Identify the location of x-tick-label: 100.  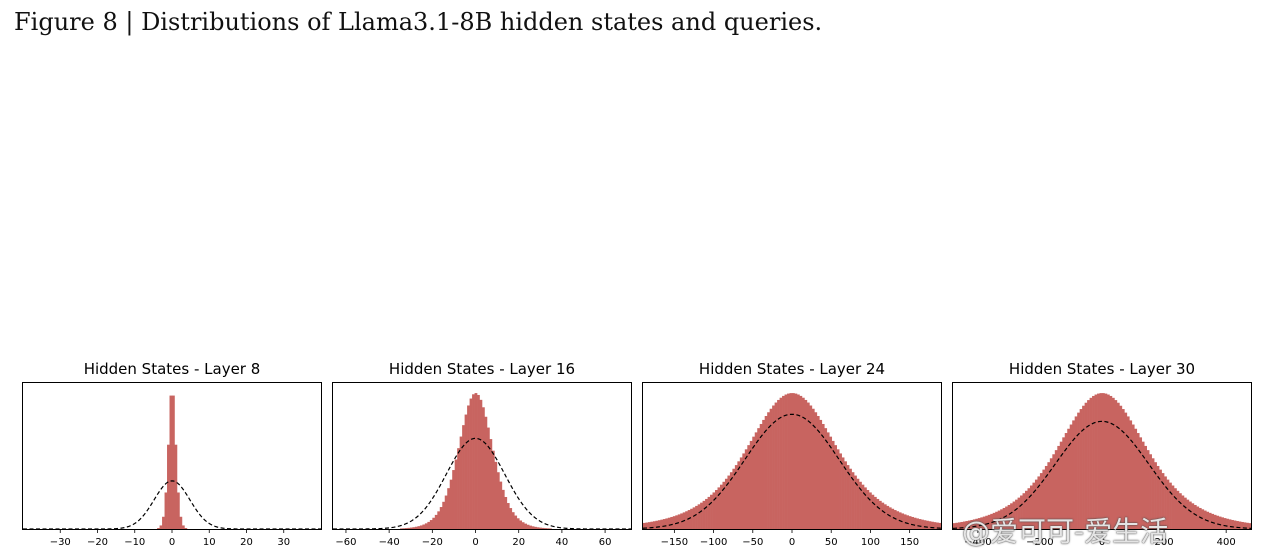
(870, 542).